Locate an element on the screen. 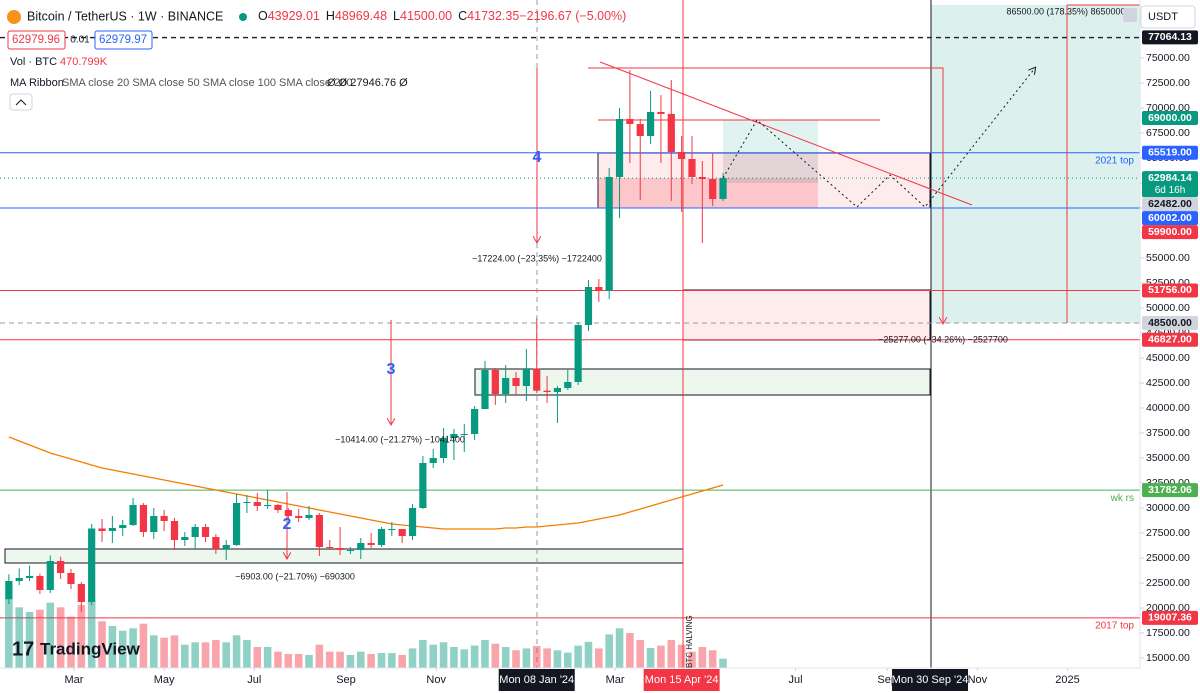 The height and width of the screenshot is (693, 1200). market-status is located at coordinates (243, 17).